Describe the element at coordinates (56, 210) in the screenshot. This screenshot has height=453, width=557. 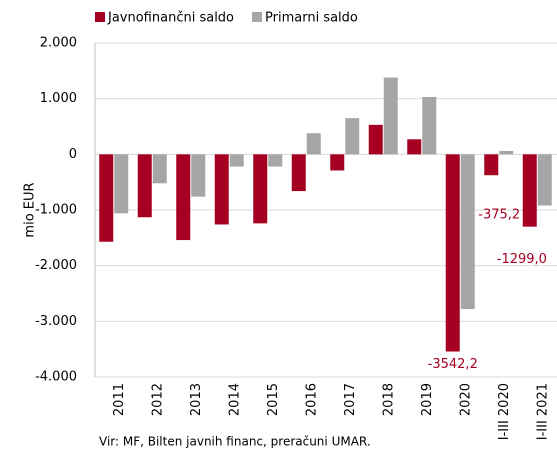
I see `y-tick-label: -1.000` at that location.